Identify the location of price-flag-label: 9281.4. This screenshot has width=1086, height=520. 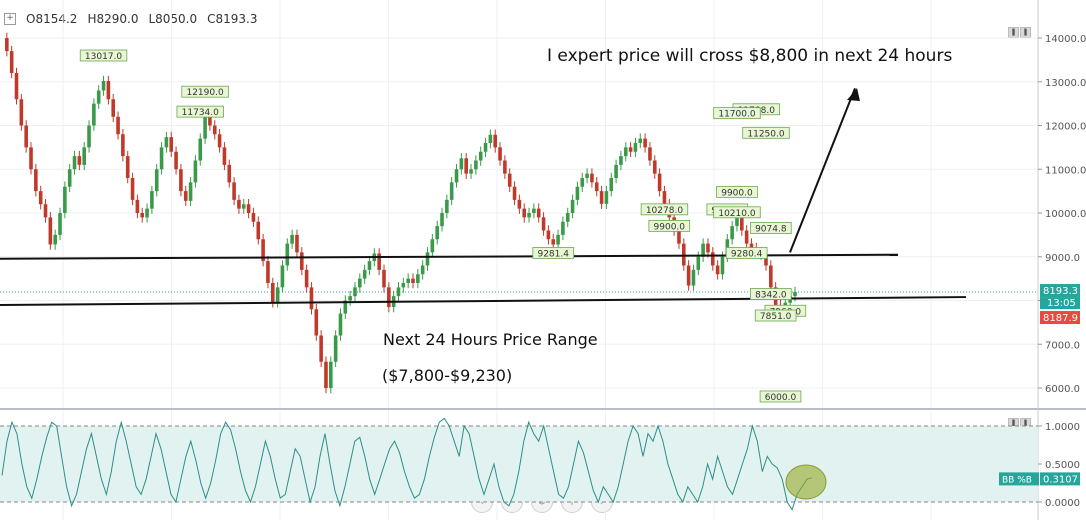
(553, 254).